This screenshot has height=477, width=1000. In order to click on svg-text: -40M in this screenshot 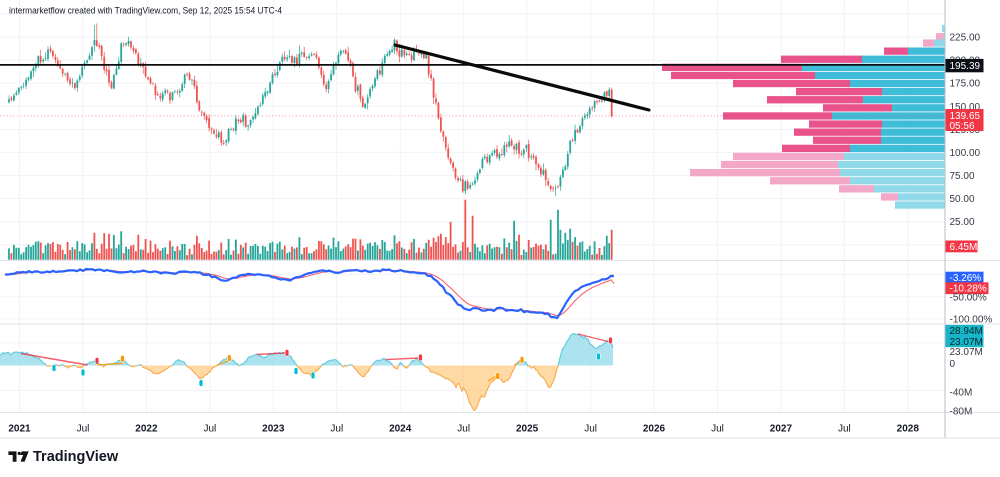, I will do `click(961, 393)`.